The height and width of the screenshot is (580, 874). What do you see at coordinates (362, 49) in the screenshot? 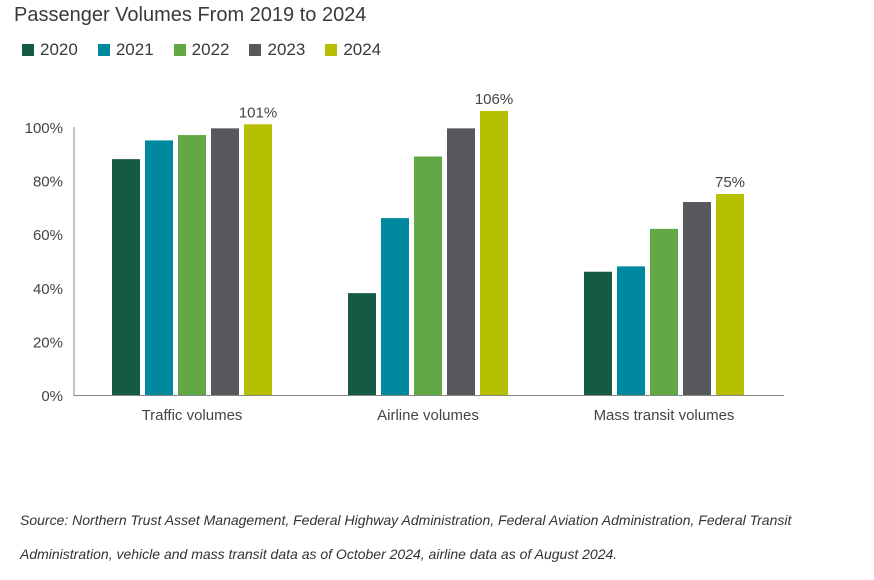
I see `legend-label-2024: 2024` at bounding box center [362, 49].